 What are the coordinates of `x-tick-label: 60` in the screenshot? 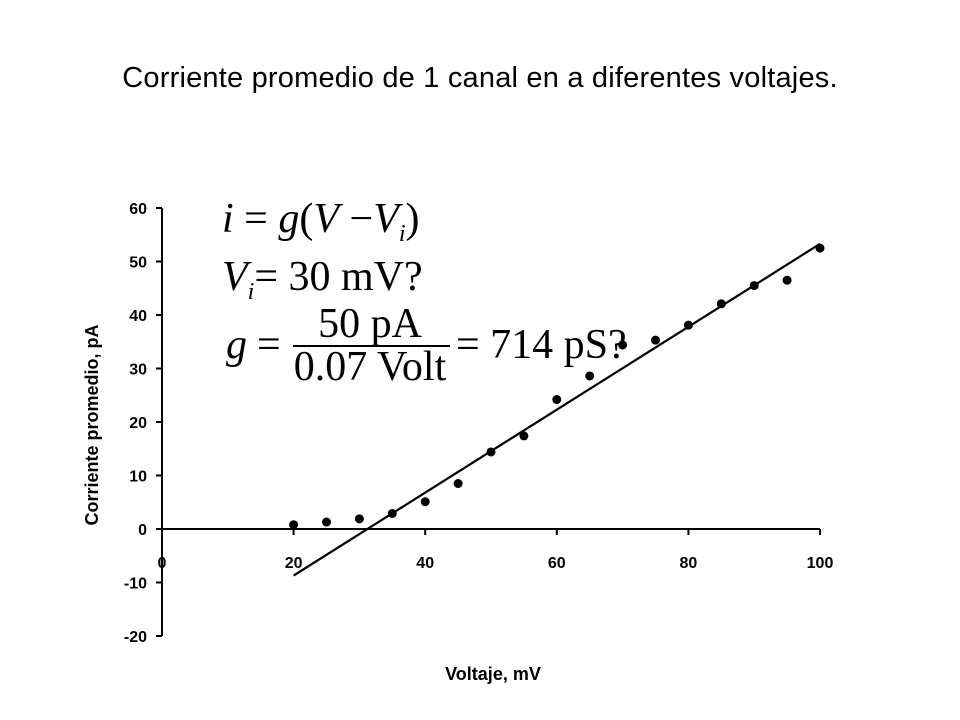 It's located at (557, 563).